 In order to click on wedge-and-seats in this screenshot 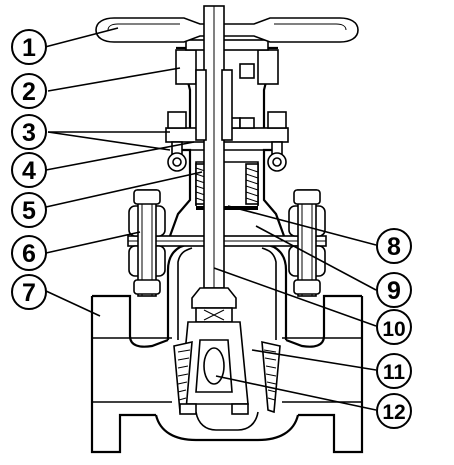, I will do `click(227, 361)`.